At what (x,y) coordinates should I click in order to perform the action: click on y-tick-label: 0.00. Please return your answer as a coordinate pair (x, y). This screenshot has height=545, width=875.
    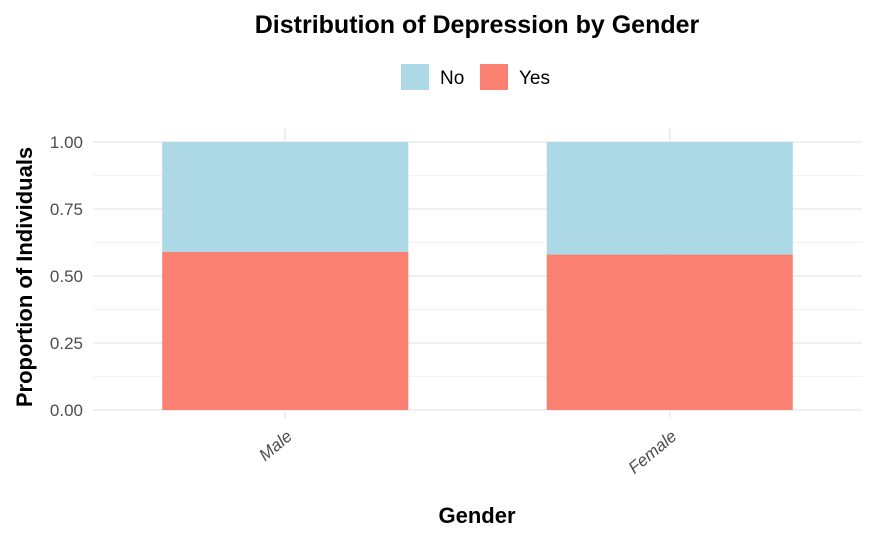
    Looking at the image, I should click on (66, 410).